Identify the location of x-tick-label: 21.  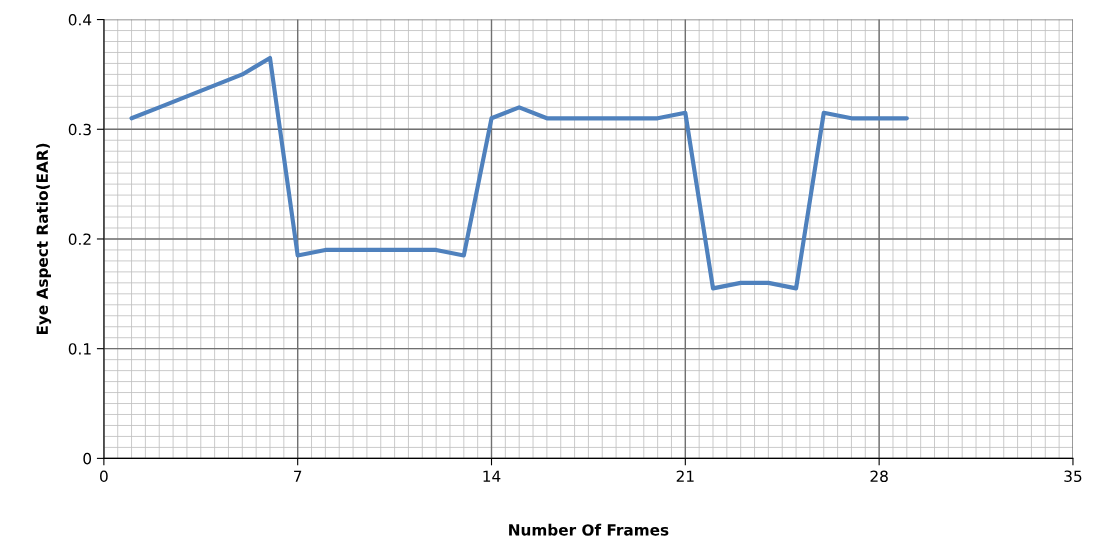
(685, 476).